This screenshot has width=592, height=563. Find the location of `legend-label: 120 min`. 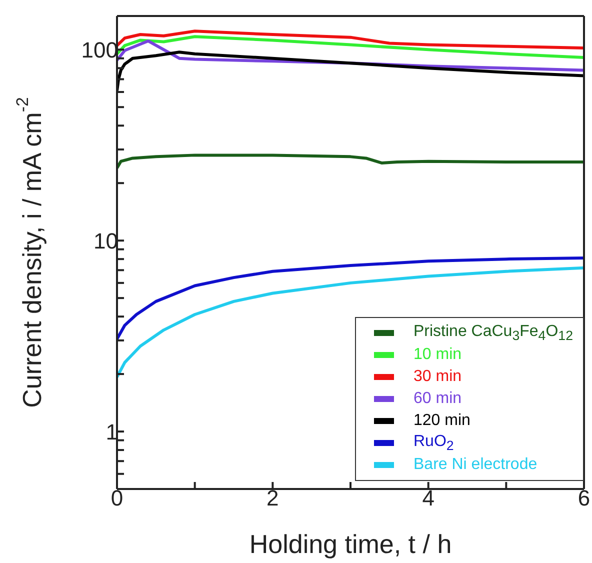

legend-label: 120 min is located at coordinates (442, 421).